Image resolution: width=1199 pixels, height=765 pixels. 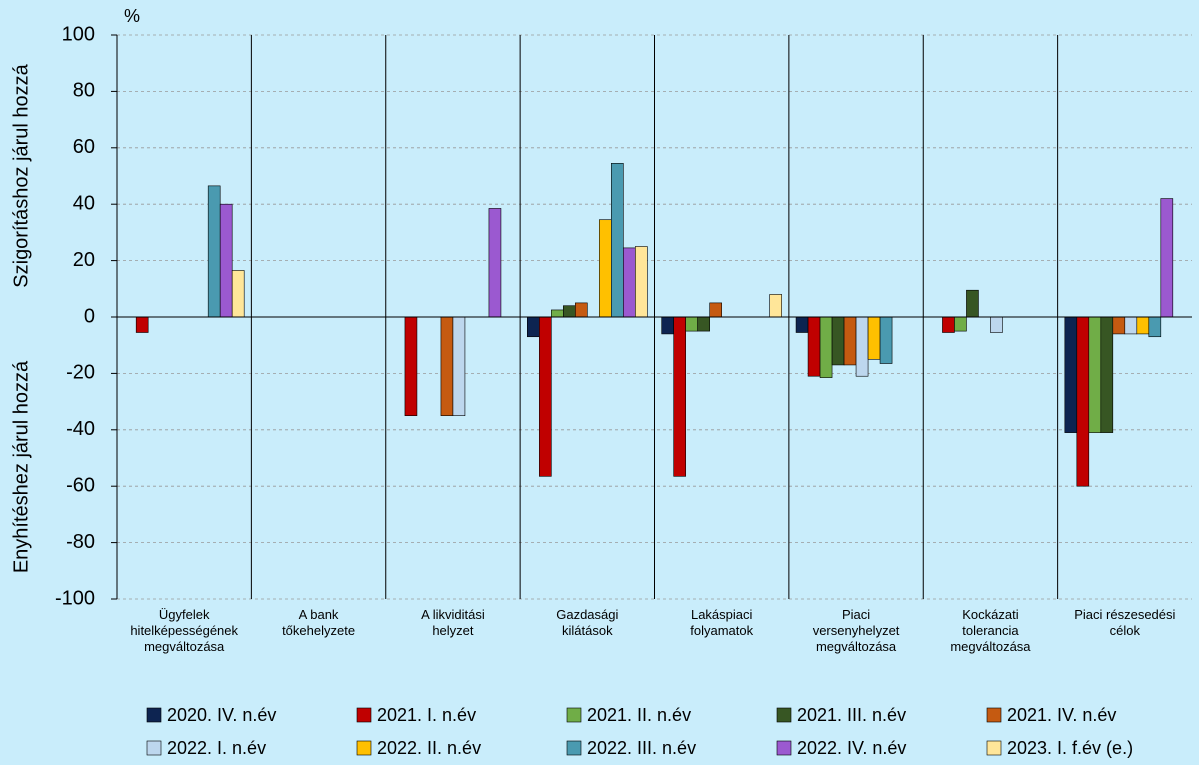 What do you see at coordinates (319, 622) in the screenshot?
I see `x-tick-label: A bank tőkehelyzete` at bounding box center [319, 622].